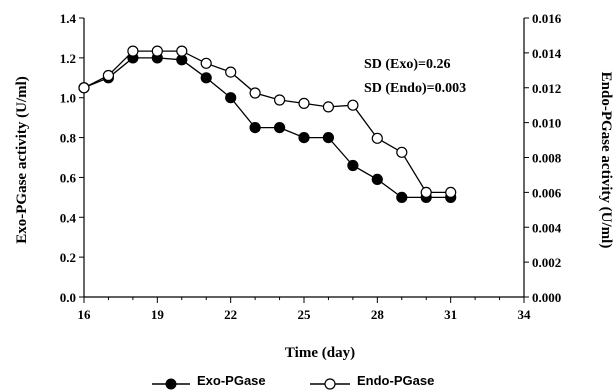  I want to click on legend-exo-marker, so click(171, 384).